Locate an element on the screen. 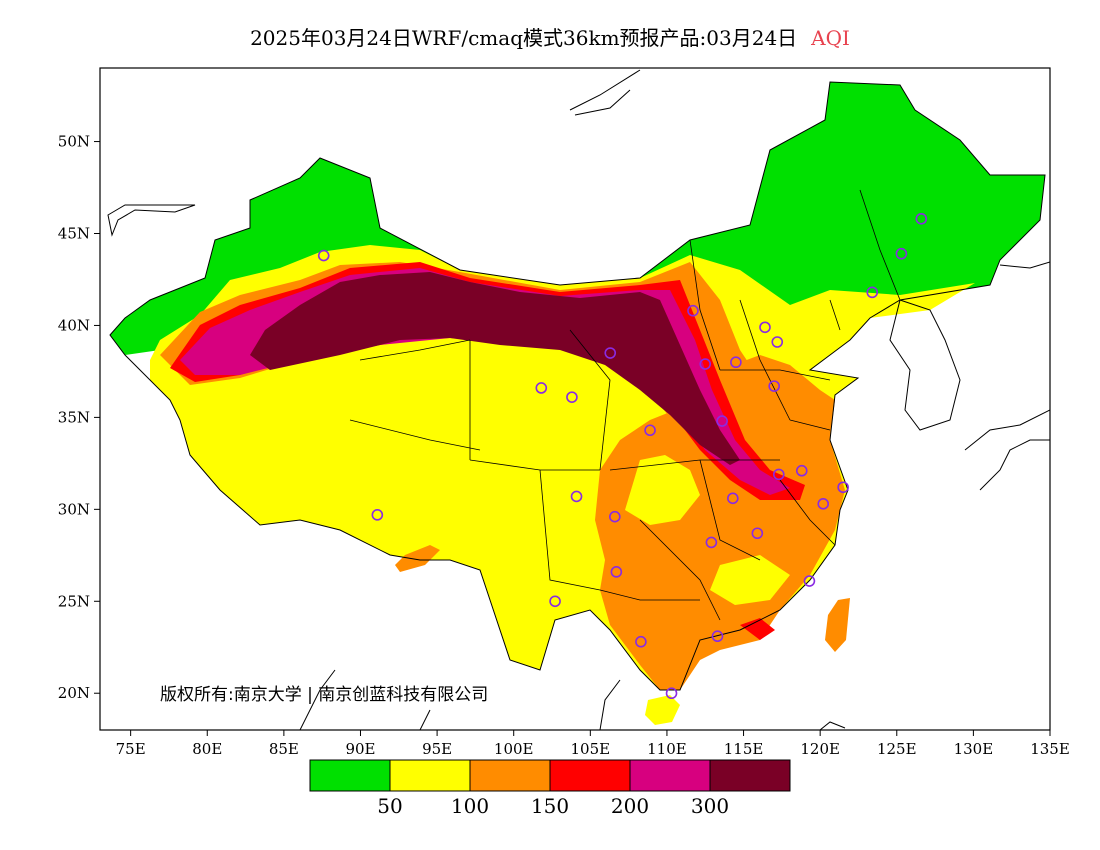 This screenshot has width=1100, height=850. color-legend: 50 100 150 200 300 is located at coordinates (550, 788).